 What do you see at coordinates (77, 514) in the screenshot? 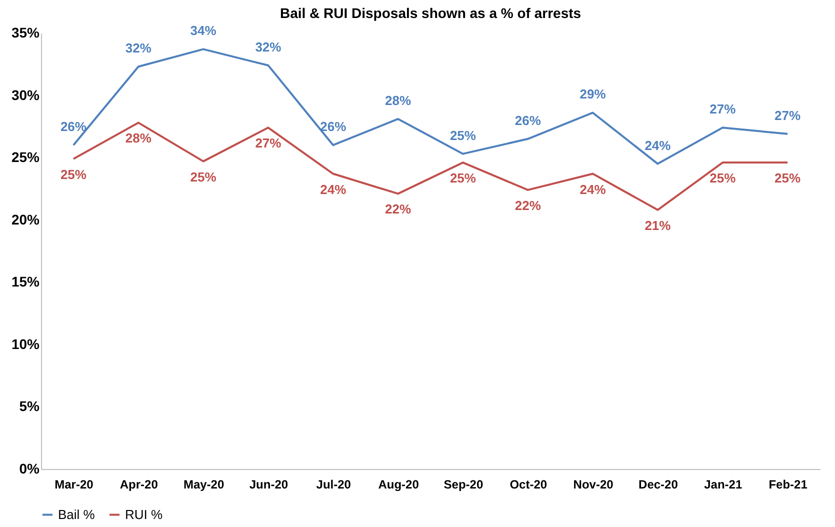
I see `legend-label: Bail %` at bounding box center [77, 514].